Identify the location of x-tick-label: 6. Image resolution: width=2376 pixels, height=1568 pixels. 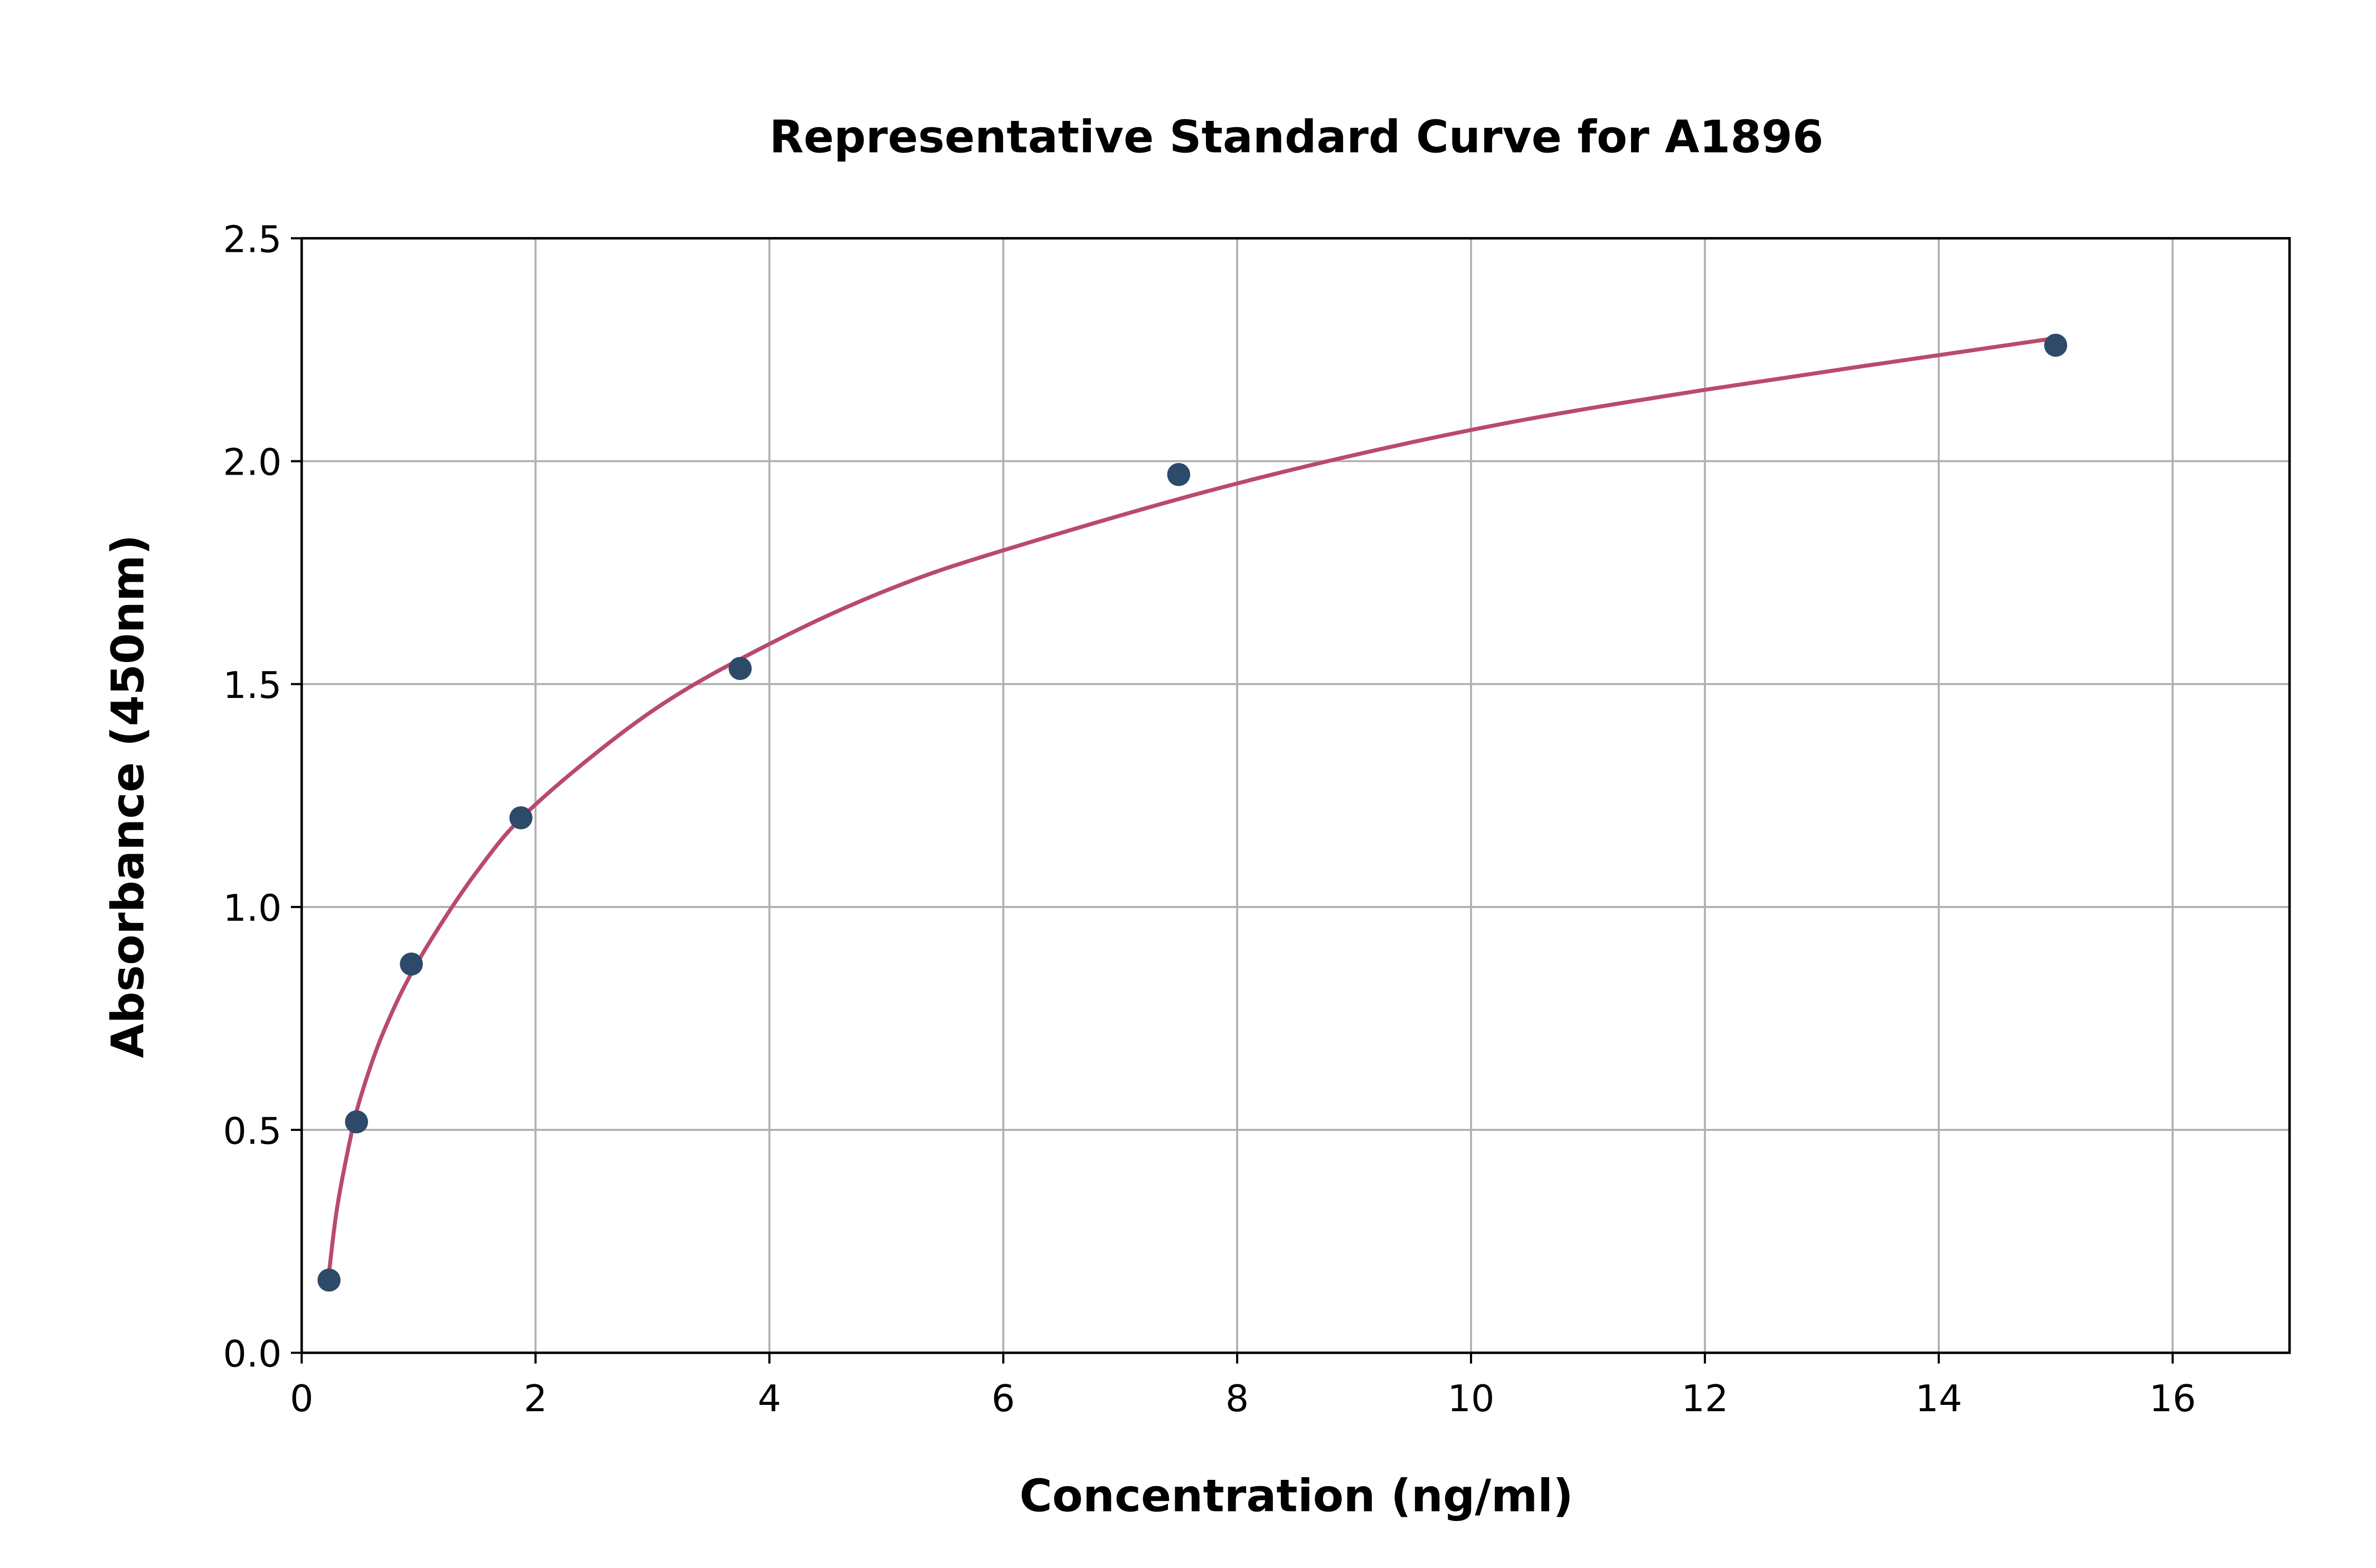
(1004, 1398).